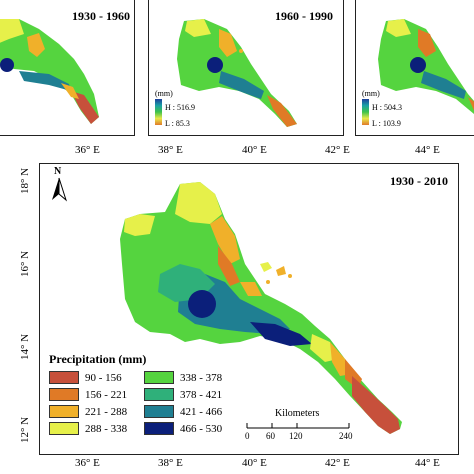 The width and height of the screenshot is (474, 474). What do you see at coordinates (106, 428) in the screenshot?
I see `legend-label: 288 - 338` at bounding box center [106, 428].